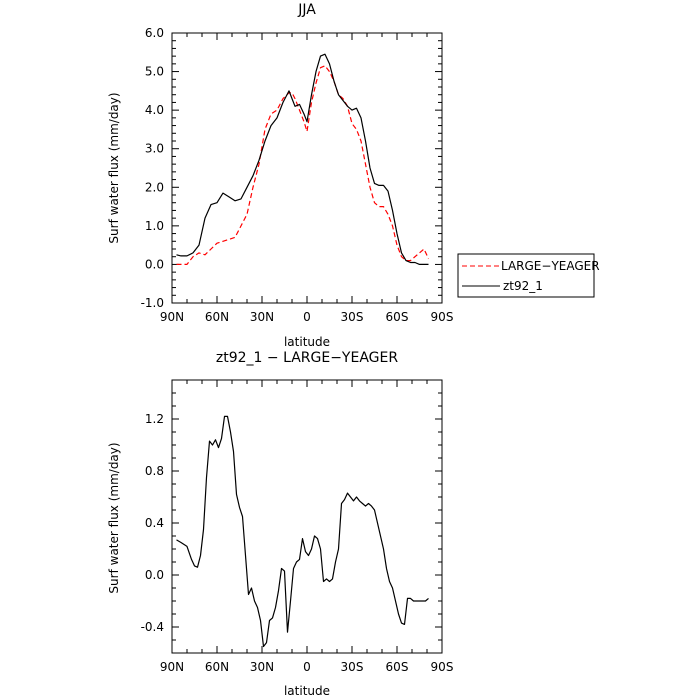 Image resolution: width=700 pixels, height=700 pixels. What do you see at coordinates (307, 342) in the screenshot?
I see `top-x-axis-label: latitude` at bounding box center [307, 342].